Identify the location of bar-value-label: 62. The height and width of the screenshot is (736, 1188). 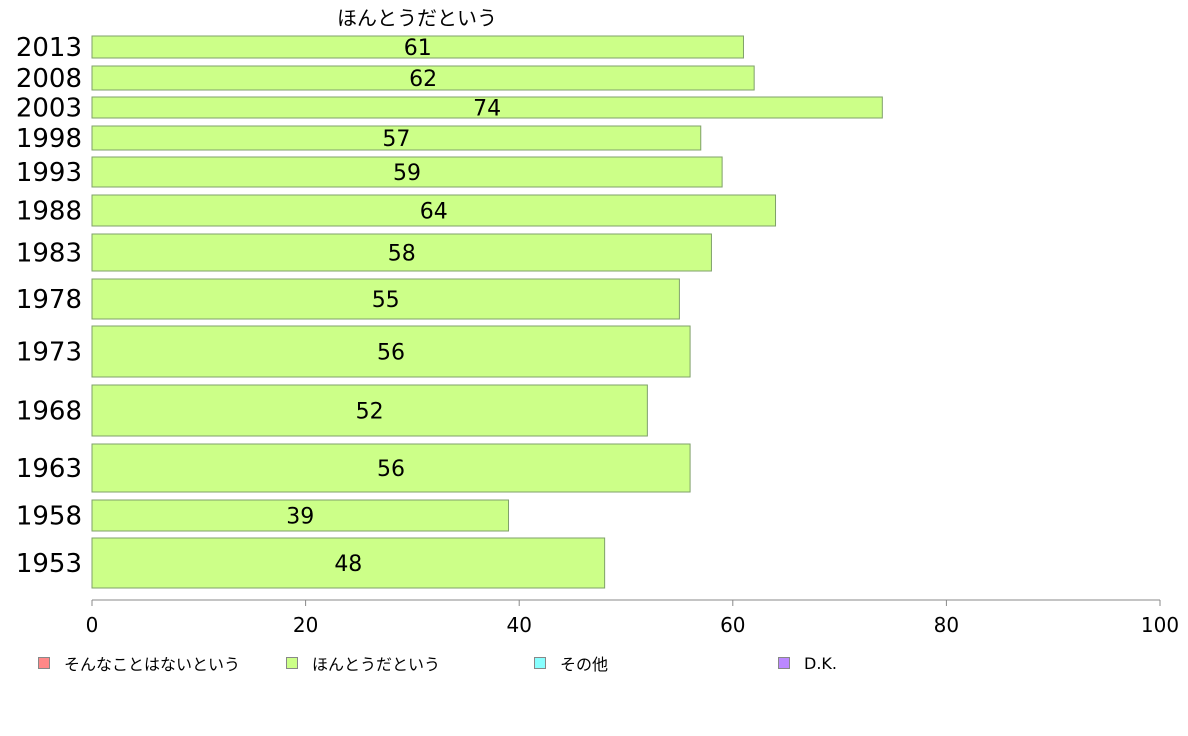
(423, 79).